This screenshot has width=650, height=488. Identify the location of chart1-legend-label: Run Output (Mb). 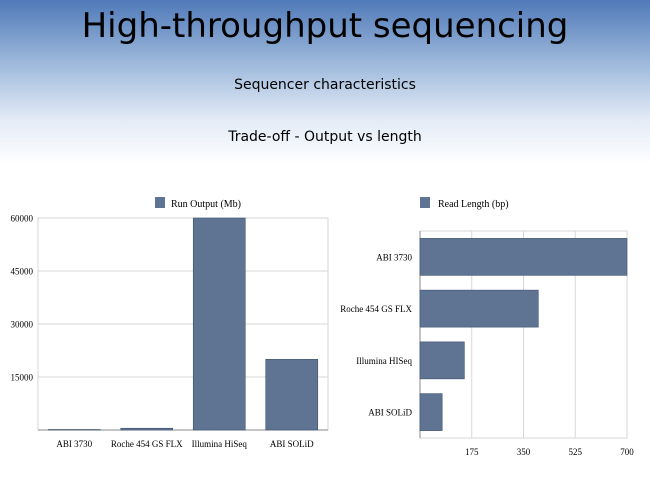
(206, 204).